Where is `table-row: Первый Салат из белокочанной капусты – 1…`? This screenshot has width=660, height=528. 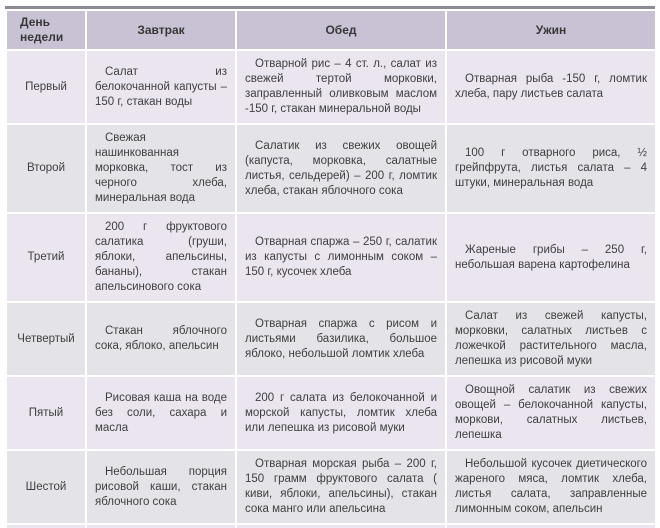 table-row: Первый Салат из белокочанной капусты – 1… is located at coordinates (331, 87).